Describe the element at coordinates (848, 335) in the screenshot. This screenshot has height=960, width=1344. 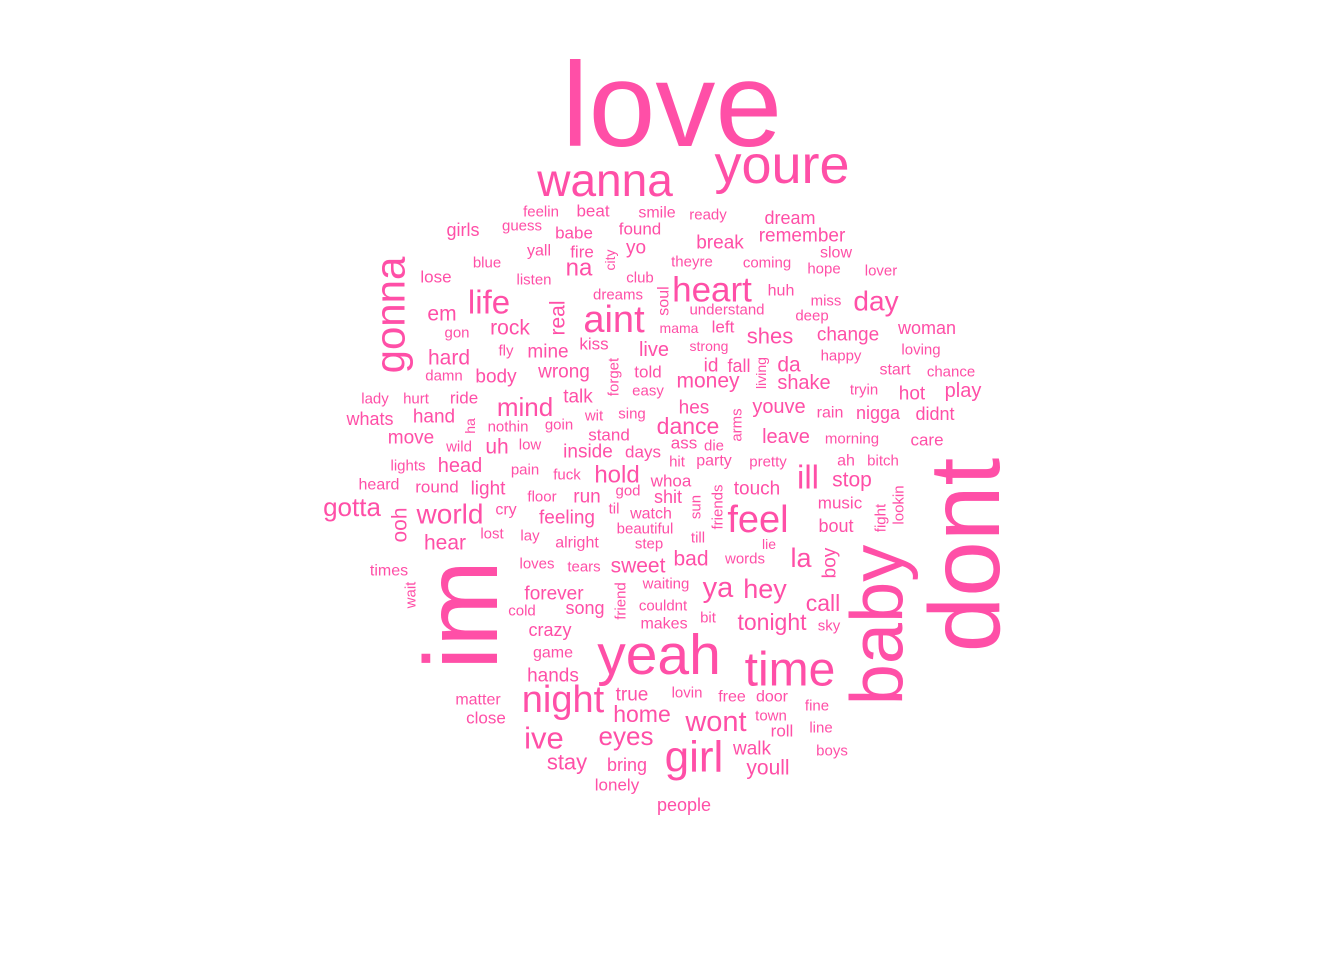
I see `word-change: change` at that location.